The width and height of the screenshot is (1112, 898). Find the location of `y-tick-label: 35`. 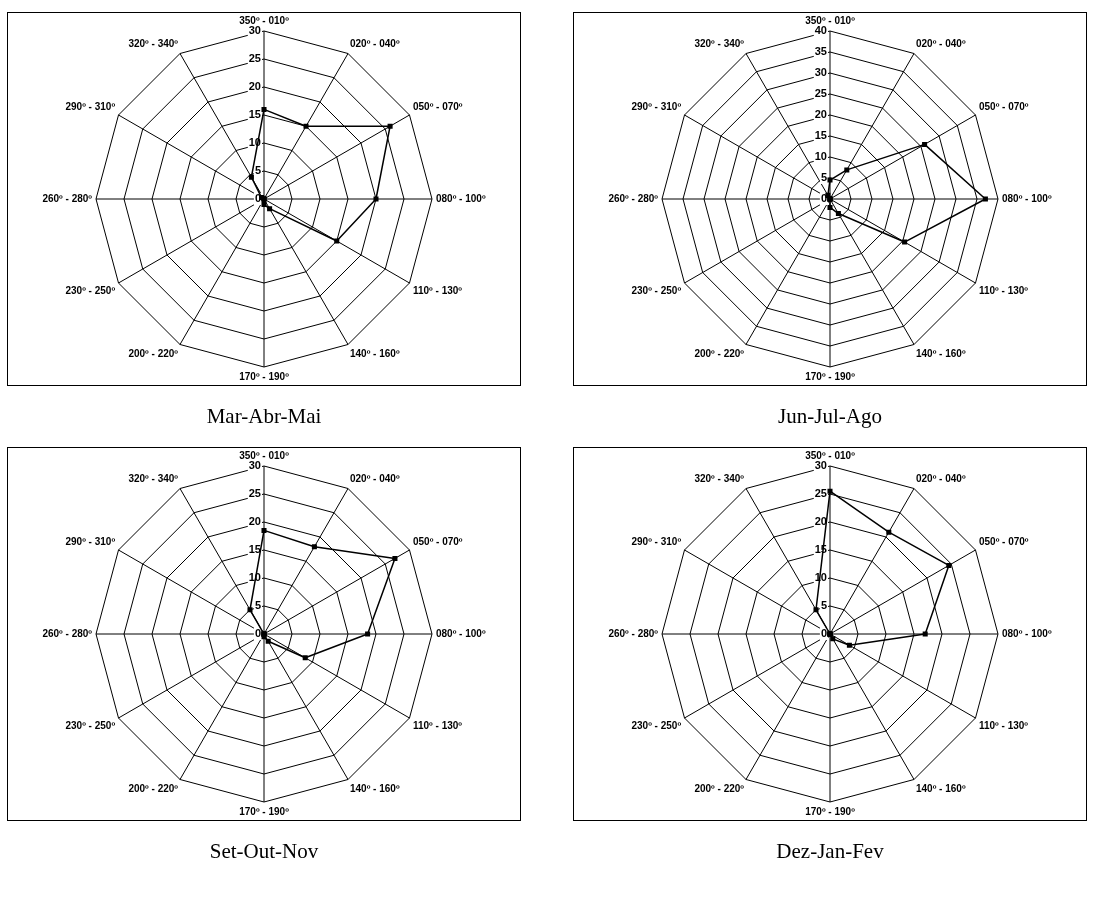

y-tick-label: 35 is located at coordinates (820, 51).